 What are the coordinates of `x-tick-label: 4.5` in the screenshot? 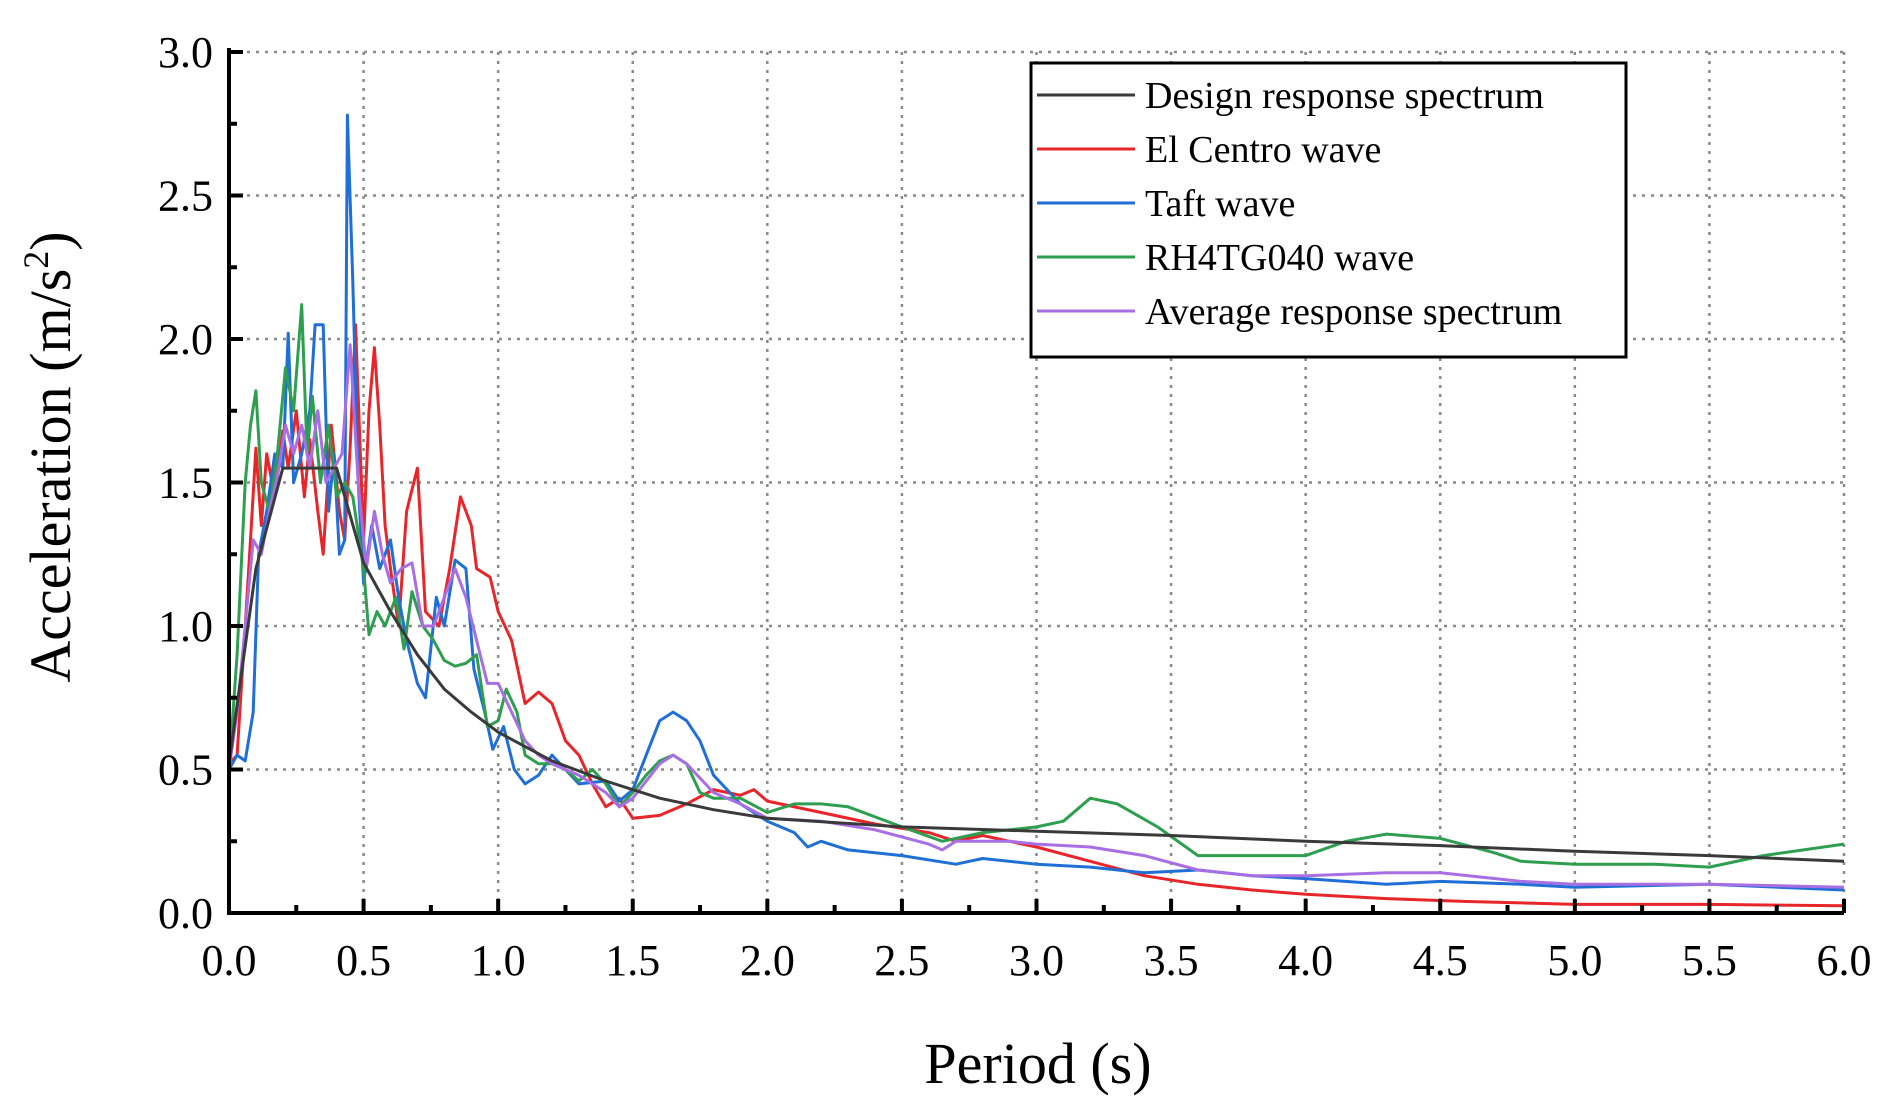 It's located at (1440, 960).